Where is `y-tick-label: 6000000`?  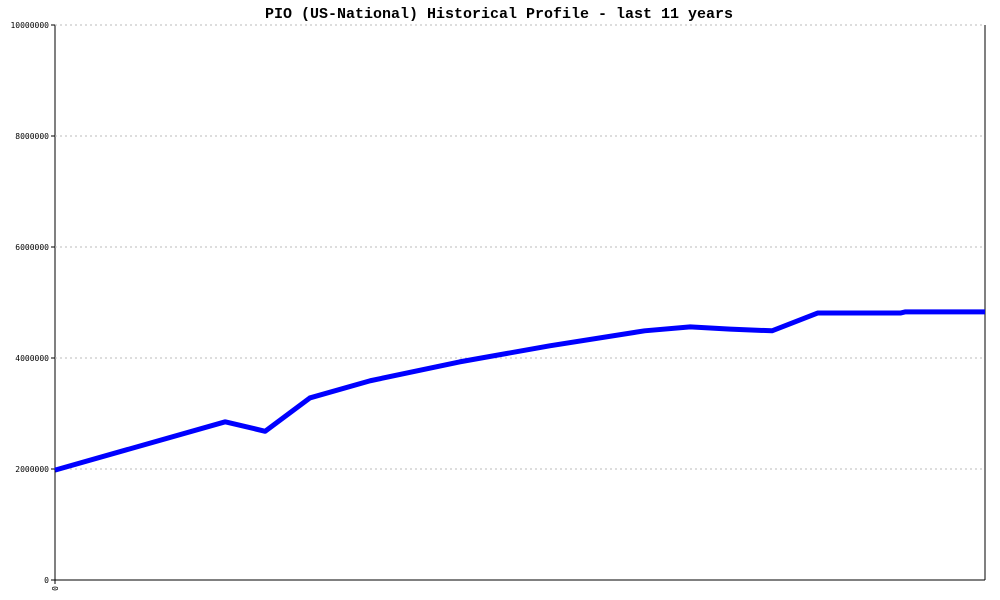
y-tick-label: 6000000 is located at coordinates (32, 247).